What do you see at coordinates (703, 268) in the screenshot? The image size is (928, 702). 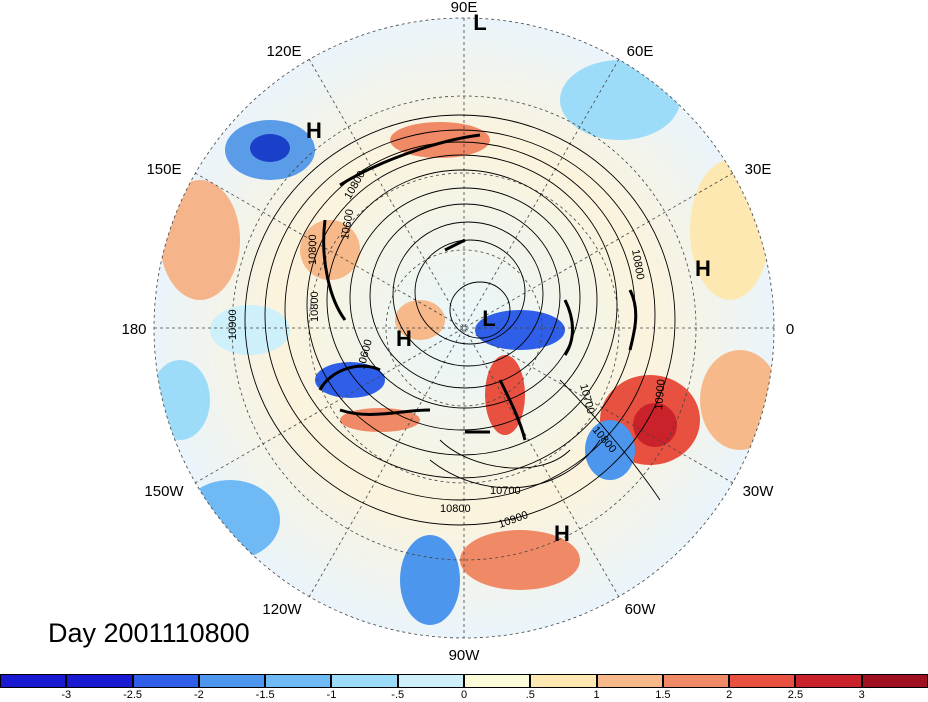 I see `pressure-center-high-europe: H` at bounding box center [703, 268].